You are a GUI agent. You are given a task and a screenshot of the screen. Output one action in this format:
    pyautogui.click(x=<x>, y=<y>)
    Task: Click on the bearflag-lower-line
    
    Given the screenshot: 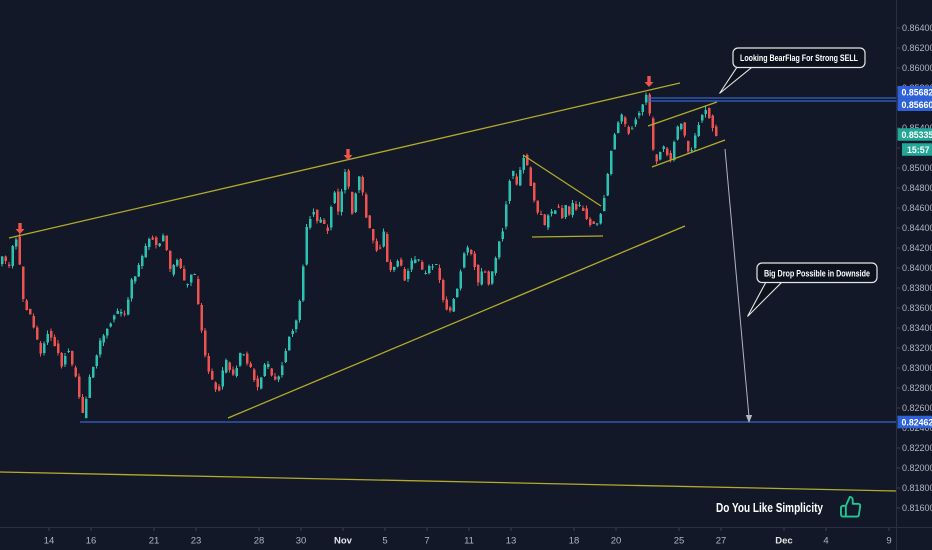 What is the action you would take?
    pyautogui.click(x=688, y=153)
    